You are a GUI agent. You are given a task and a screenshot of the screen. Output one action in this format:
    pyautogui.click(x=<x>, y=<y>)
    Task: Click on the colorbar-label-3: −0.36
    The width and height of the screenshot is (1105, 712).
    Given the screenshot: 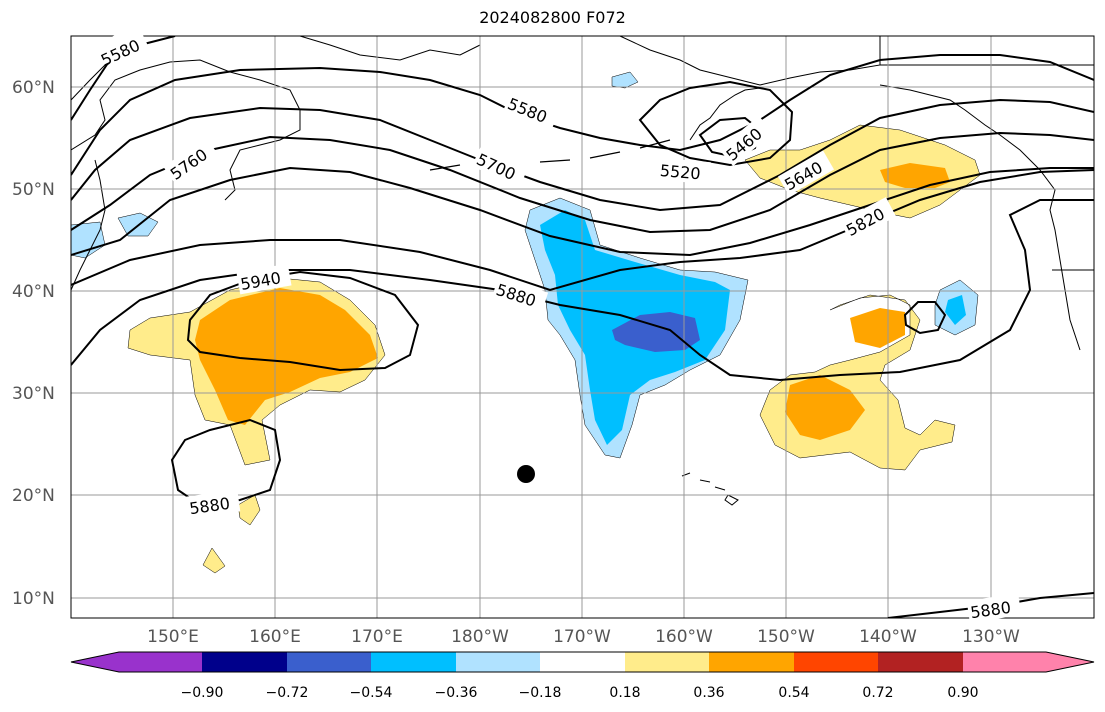 What is the action you would take?
    pyautogui.click(x=456, y=693)
    